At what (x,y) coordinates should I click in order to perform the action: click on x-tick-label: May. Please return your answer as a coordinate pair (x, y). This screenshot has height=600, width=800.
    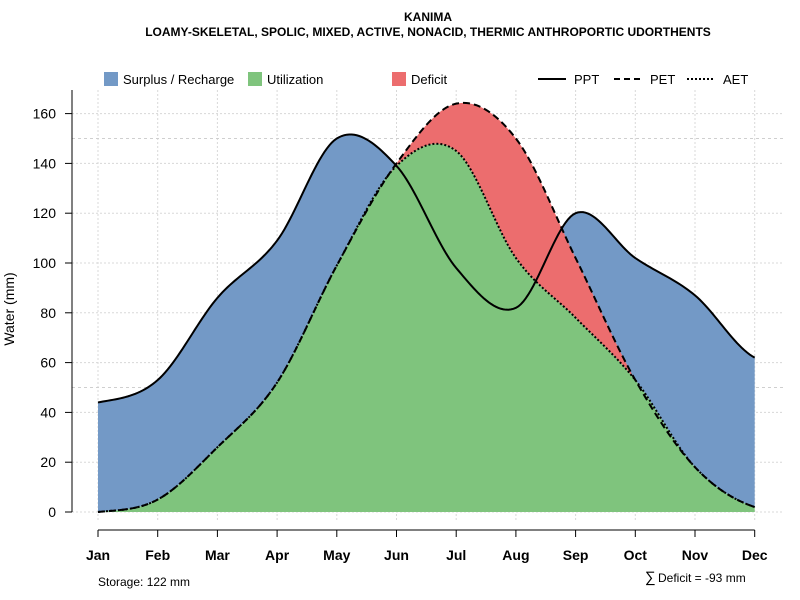
    Looking at the image, I should click on (336, 555).